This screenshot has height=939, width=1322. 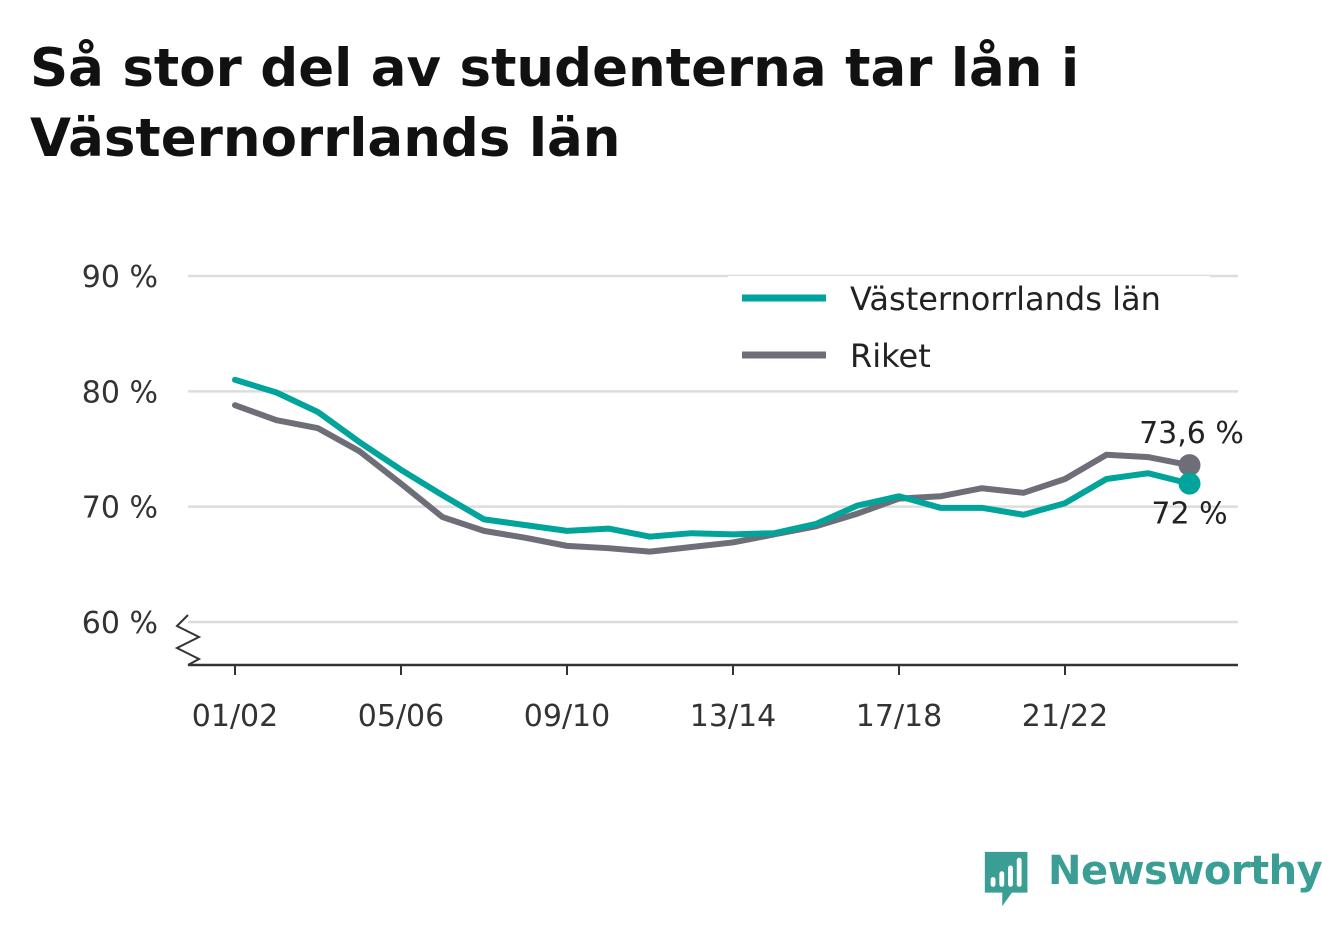 What do you see at coordinates (120, 392) in the screenshot?
I see `y-tick-label: 80 %` at bounding box center [120, 392].